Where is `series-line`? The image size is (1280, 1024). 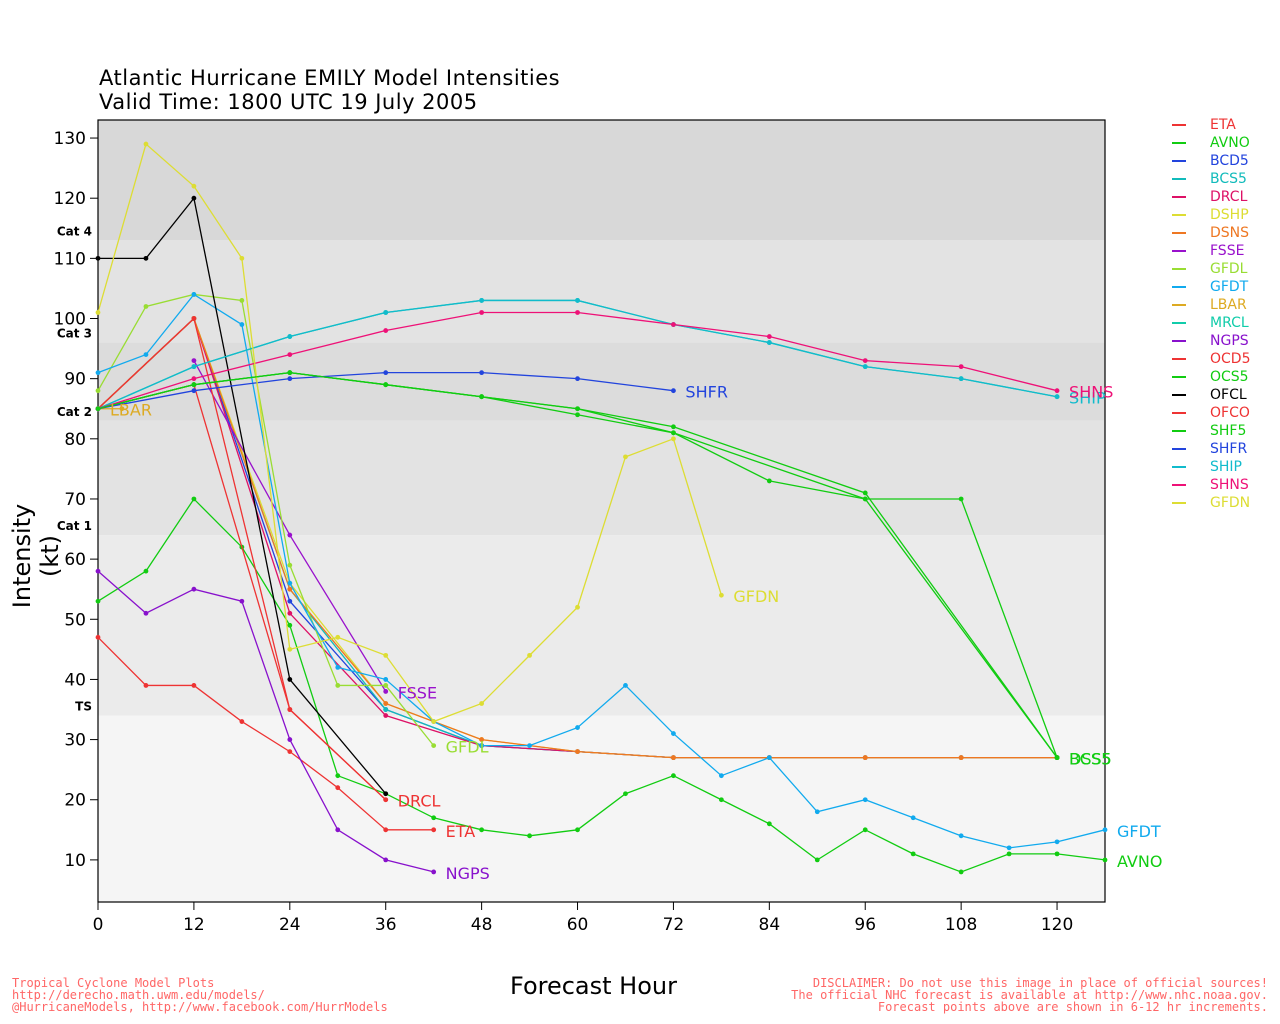 series-line is located at coordinates (265, 733).